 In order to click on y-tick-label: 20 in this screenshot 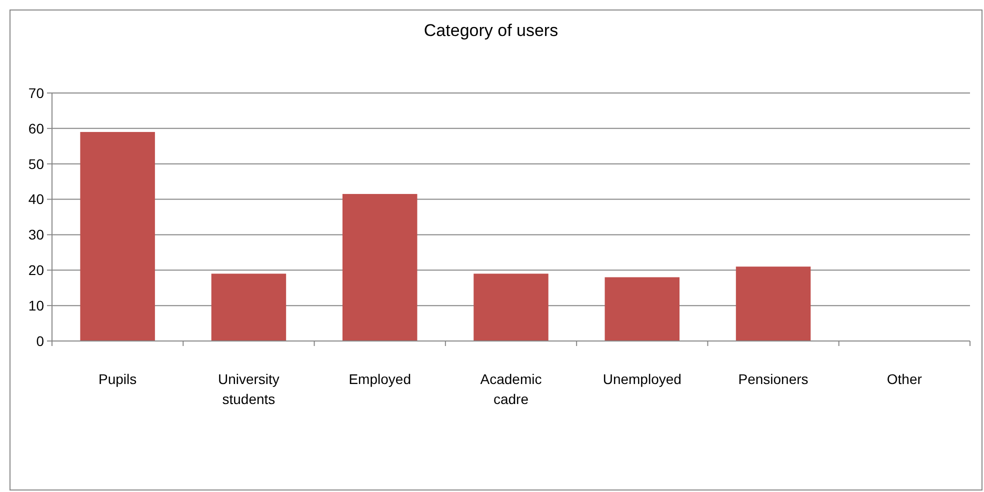, I will do `click(36, 270)`.